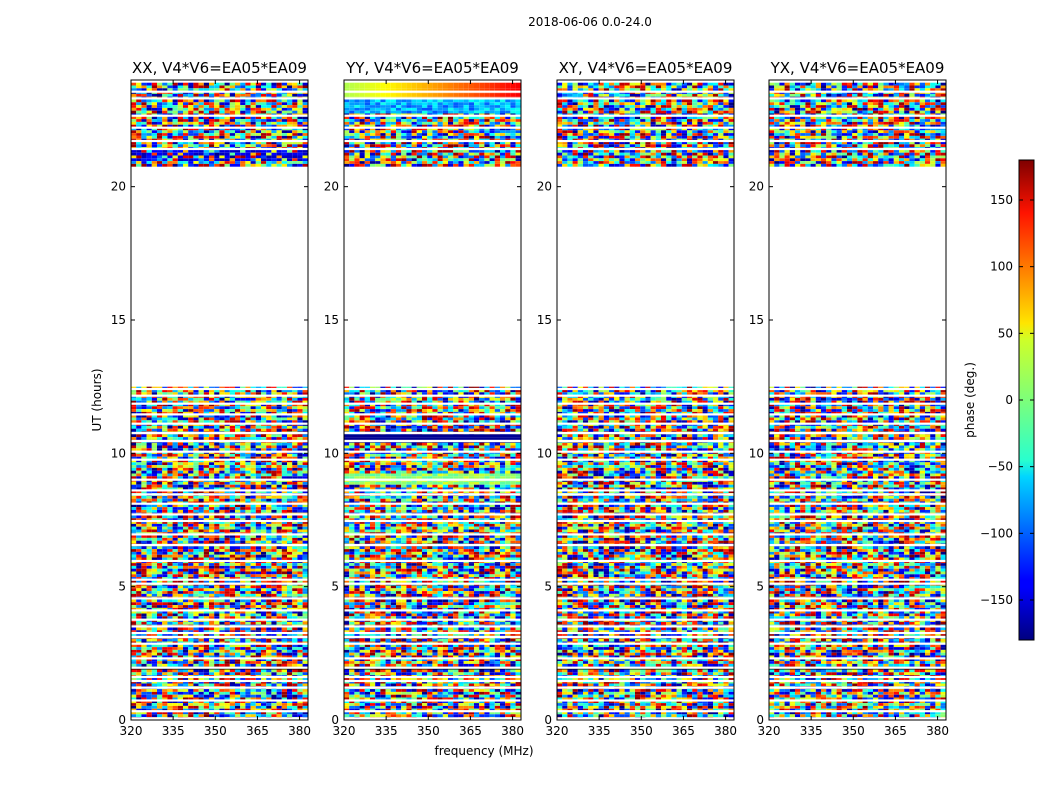  What do you see at coordinates (857, 68) in the screenshot?
I see `panel-title: YX, V4*V6=EA05*EA09` at bounding box center [857, 68].